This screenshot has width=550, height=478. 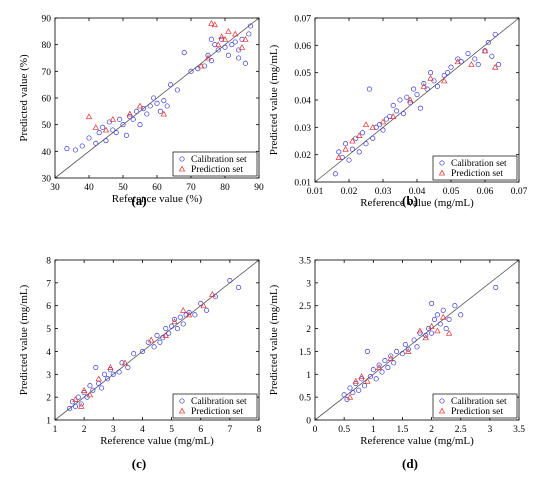 I want to click on x-tick-label: 3, so click(x=489, y=430).